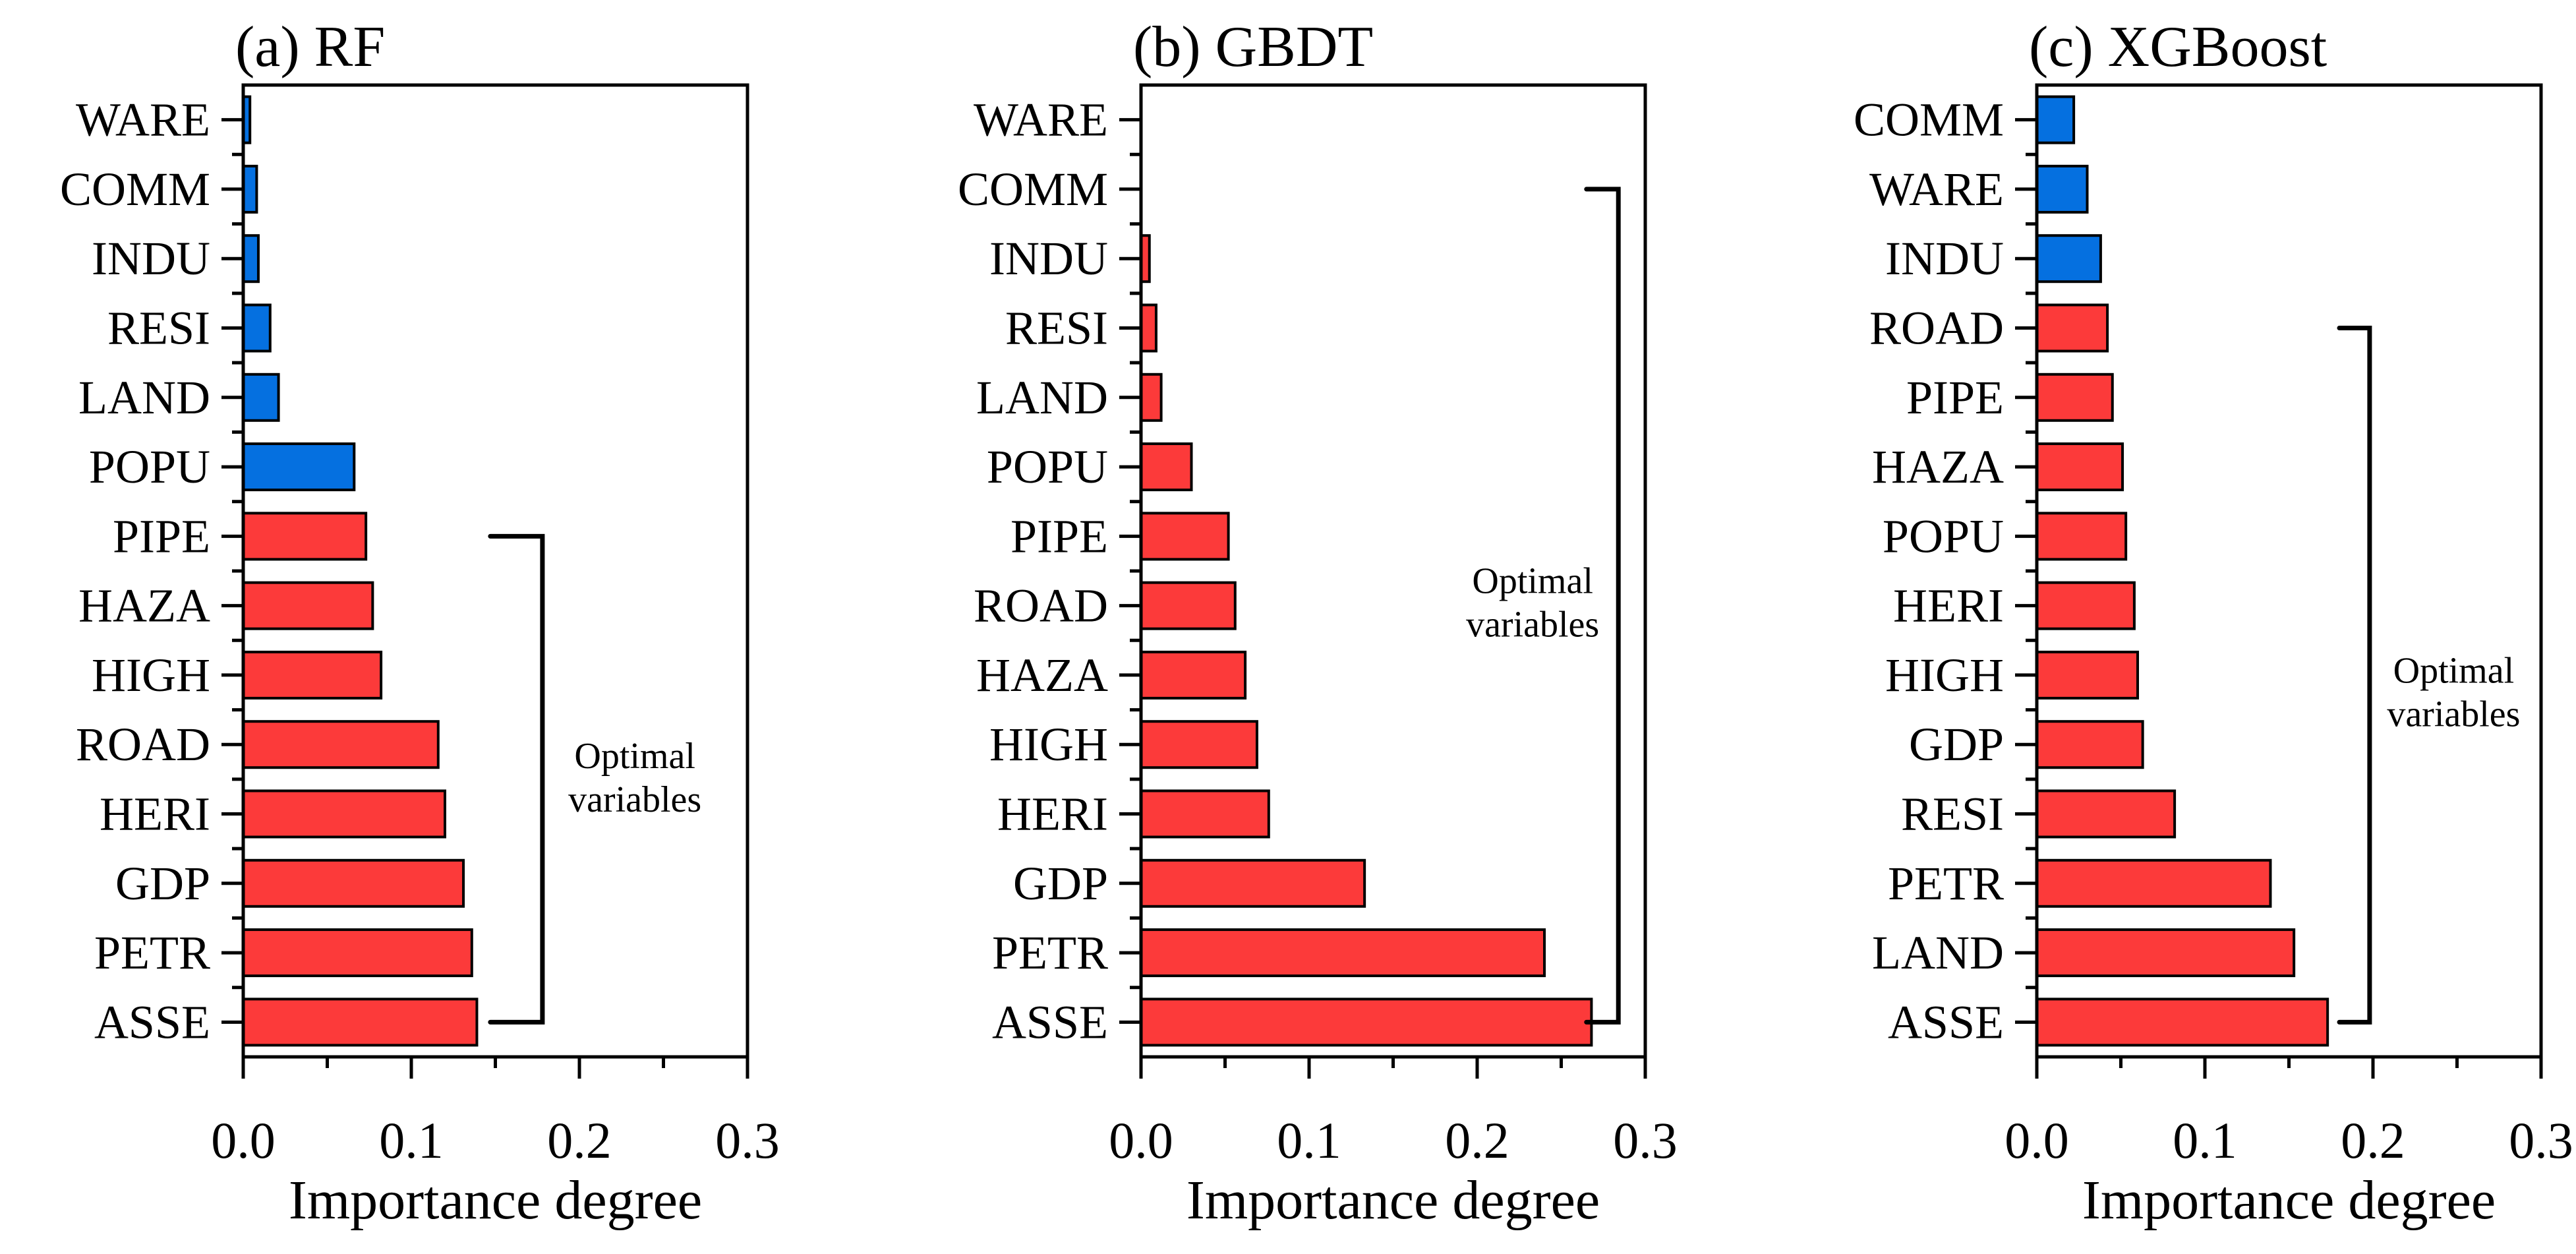 Image resolution: width=2576 pixels, height=1254 pixels. I want to click on xgboost-ylabel-resi: RESI, so click(1952, 814).